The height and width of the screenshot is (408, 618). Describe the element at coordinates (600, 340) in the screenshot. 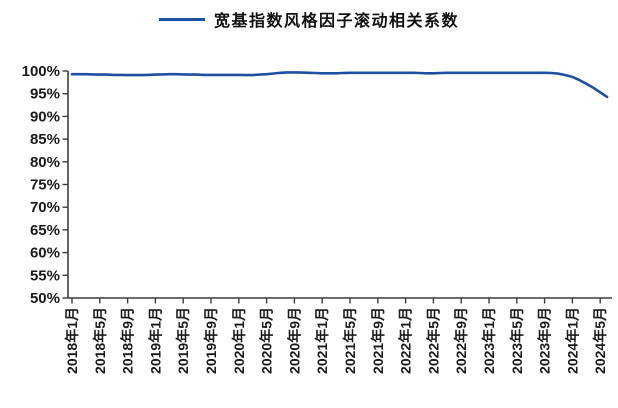

I see `x-axis-label: 2024年5月` at that location.